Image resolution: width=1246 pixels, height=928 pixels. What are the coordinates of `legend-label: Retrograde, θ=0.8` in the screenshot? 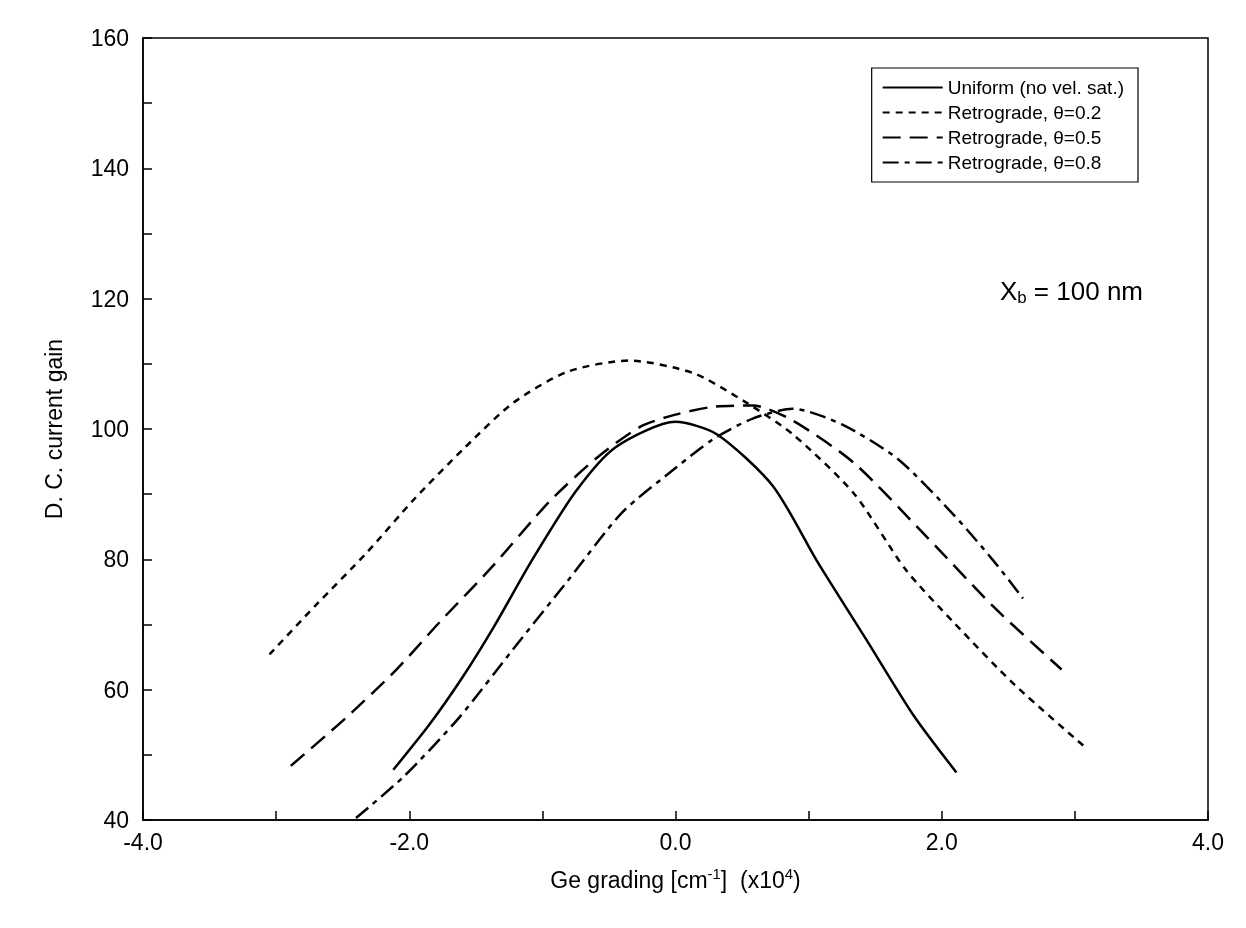 It's located at (1024, 162).